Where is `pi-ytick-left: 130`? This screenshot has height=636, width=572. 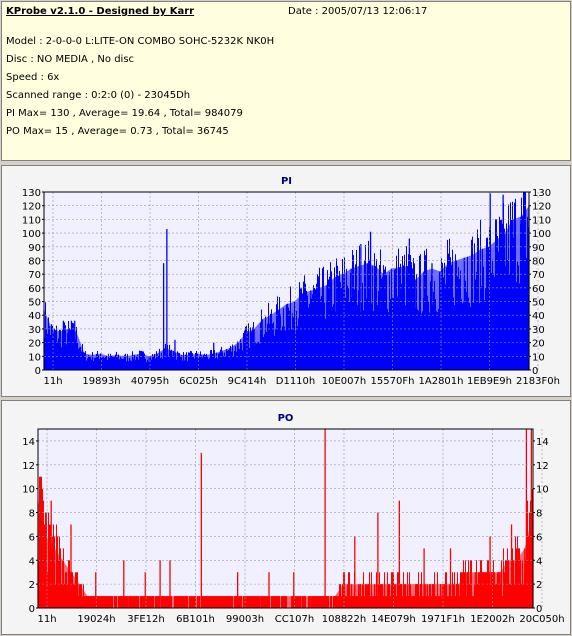
pi-ytick-left: 130 is located at coordinates (31, 193).